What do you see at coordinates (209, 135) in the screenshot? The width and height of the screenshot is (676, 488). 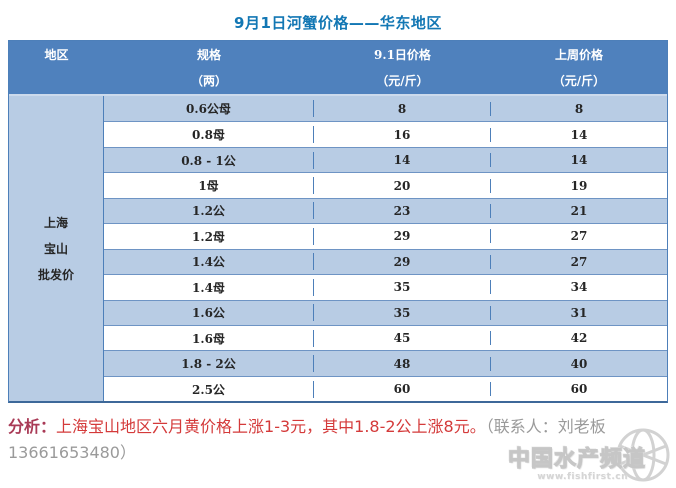 I see `spec-cell: 0.8母` at bounding box center [209, 135].